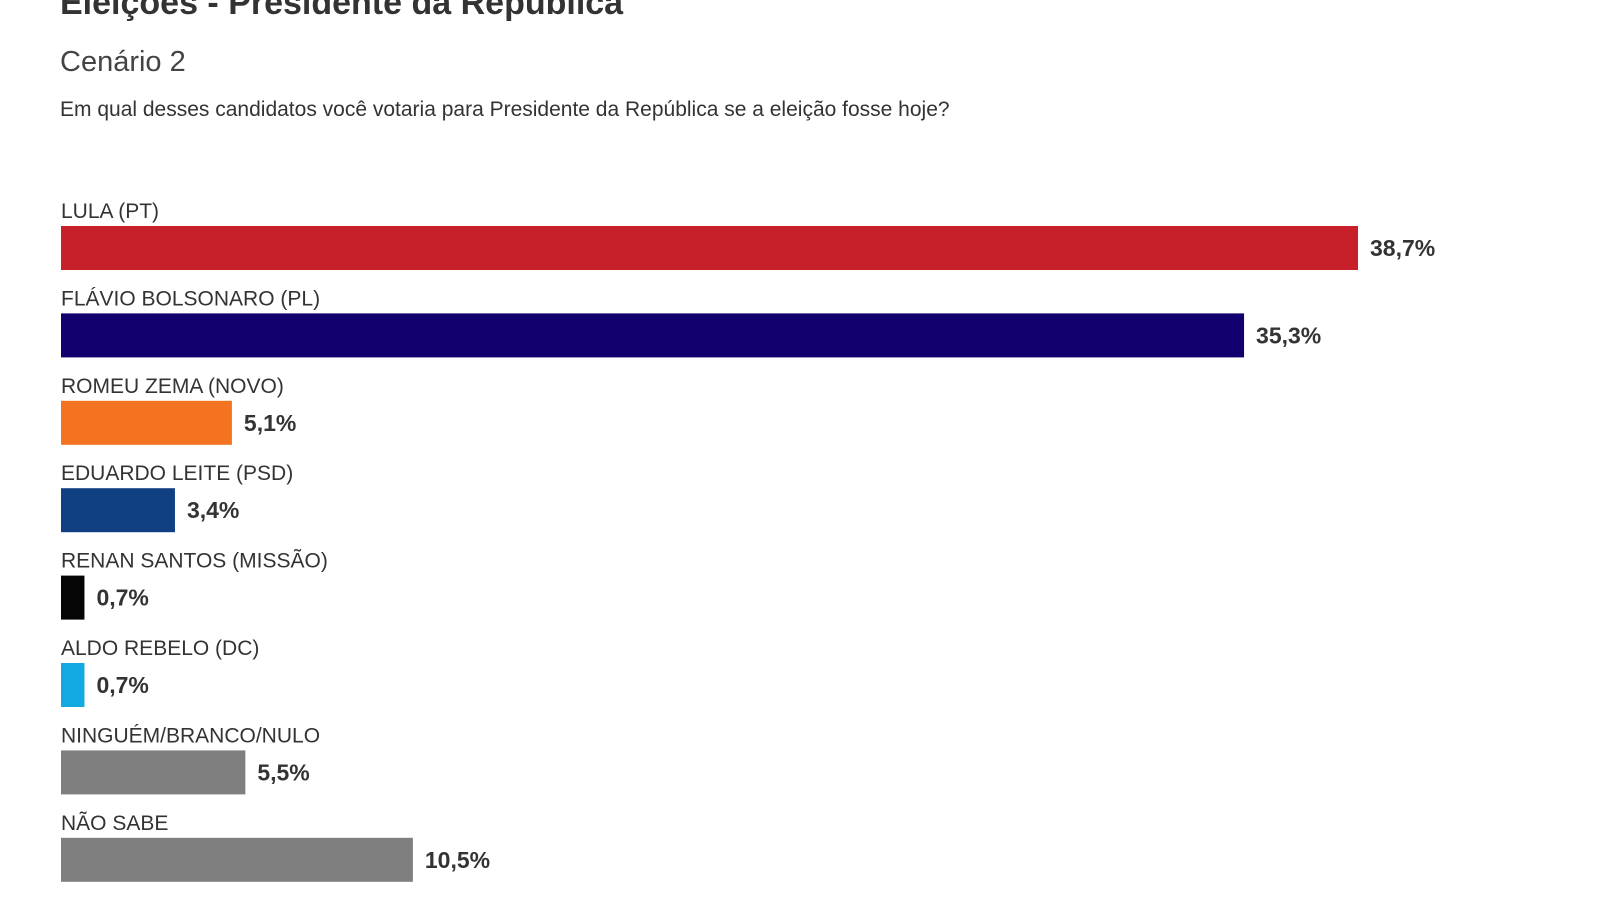 The image size is (1600, 900). I want to click on category-label: RENAN SANTOS (MISSÃO), so click(194, 561).